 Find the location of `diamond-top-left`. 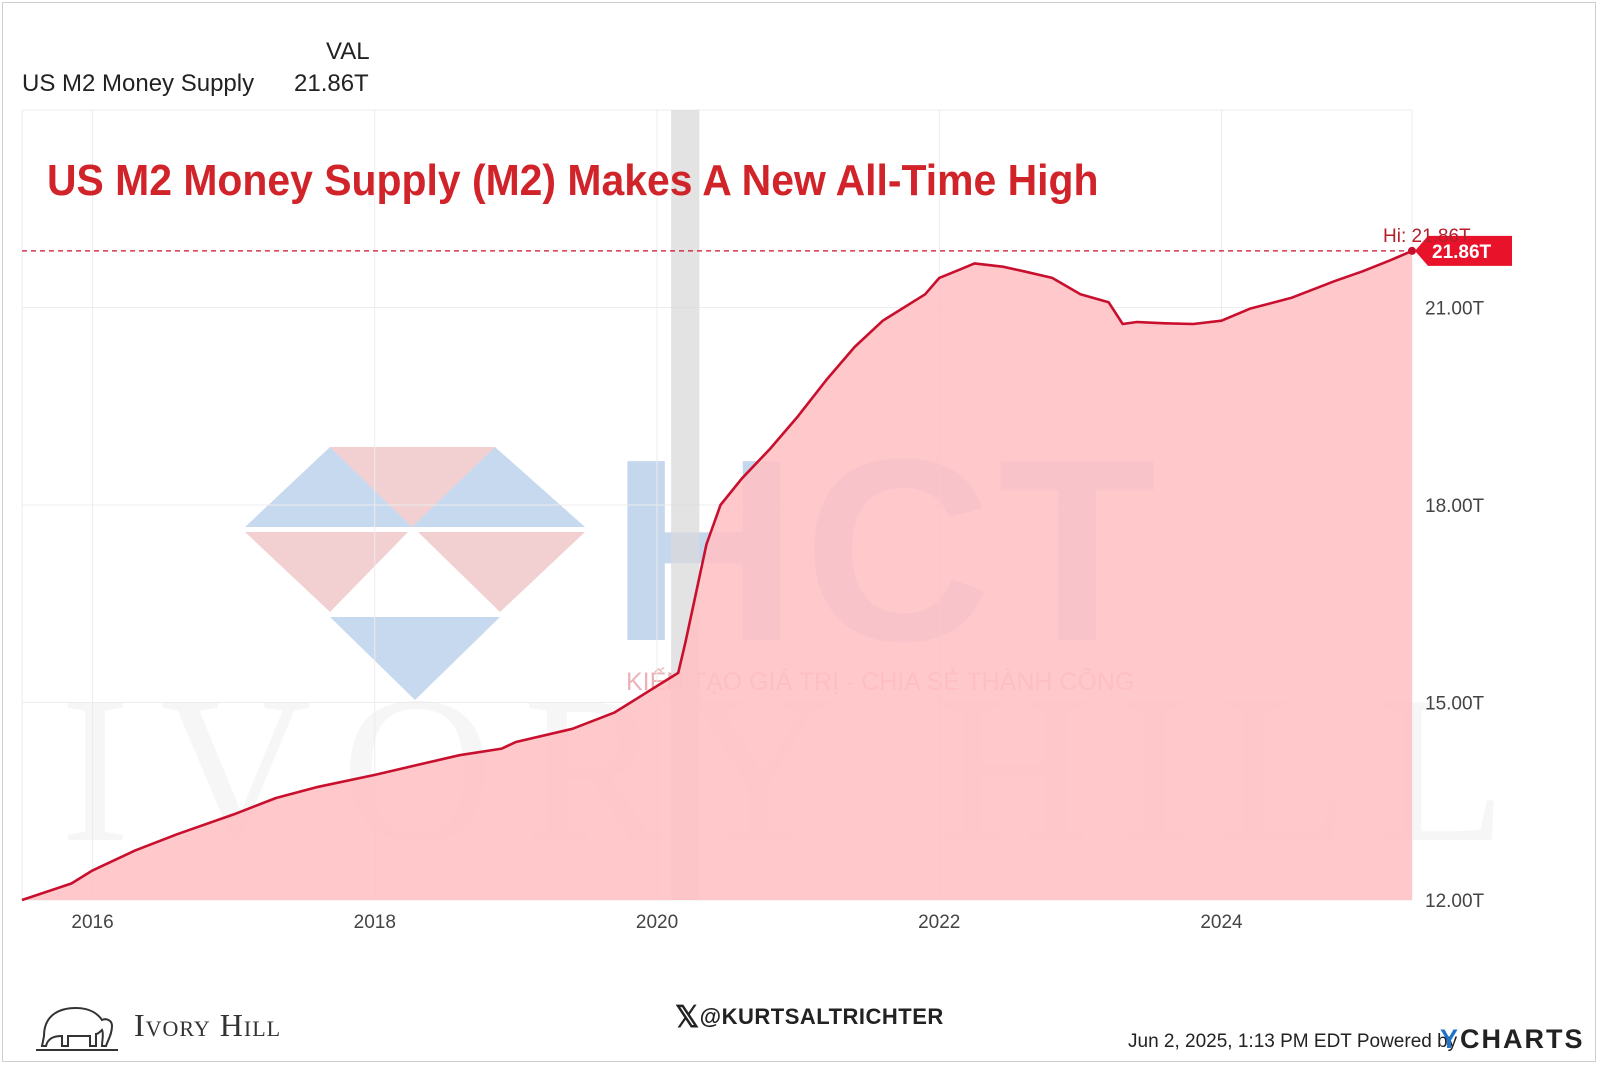

diamond-top-left is located at coordinates (328, 487).